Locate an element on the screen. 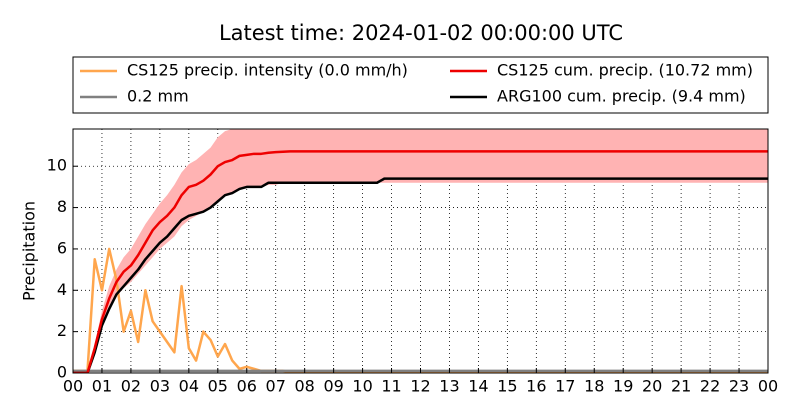 The image size is (800, 420). y-tick-label: 2 is located at coordinates (62, 330).